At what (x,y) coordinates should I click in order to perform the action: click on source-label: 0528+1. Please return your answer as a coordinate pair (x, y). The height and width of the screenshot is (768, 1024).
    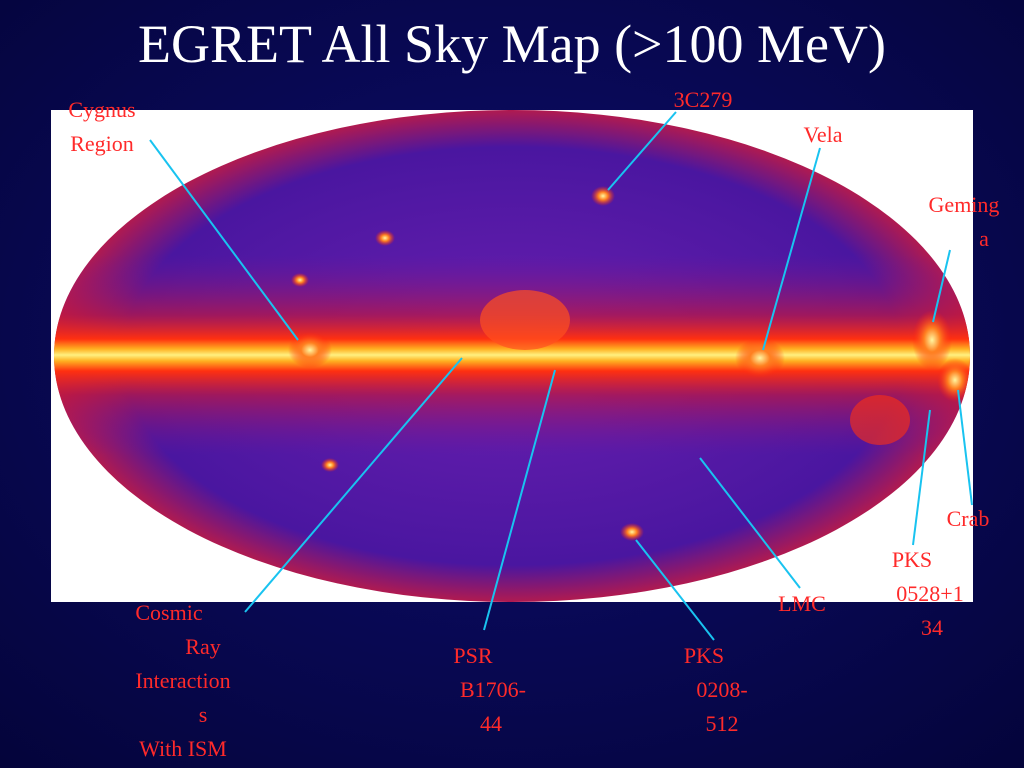
    Looking at the image, I should click on (929, 593).